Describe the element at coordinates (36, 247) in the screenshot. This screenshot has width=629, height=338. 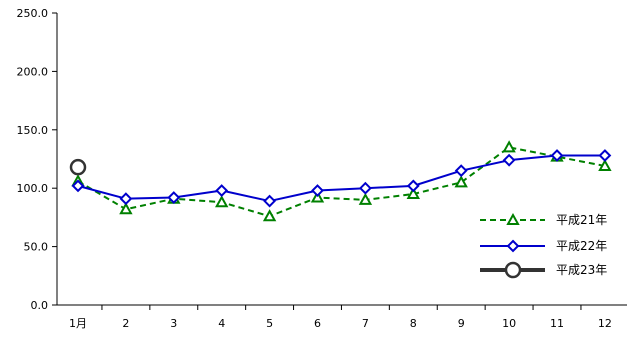
I see `y-tick-label: 50.0` at that location.